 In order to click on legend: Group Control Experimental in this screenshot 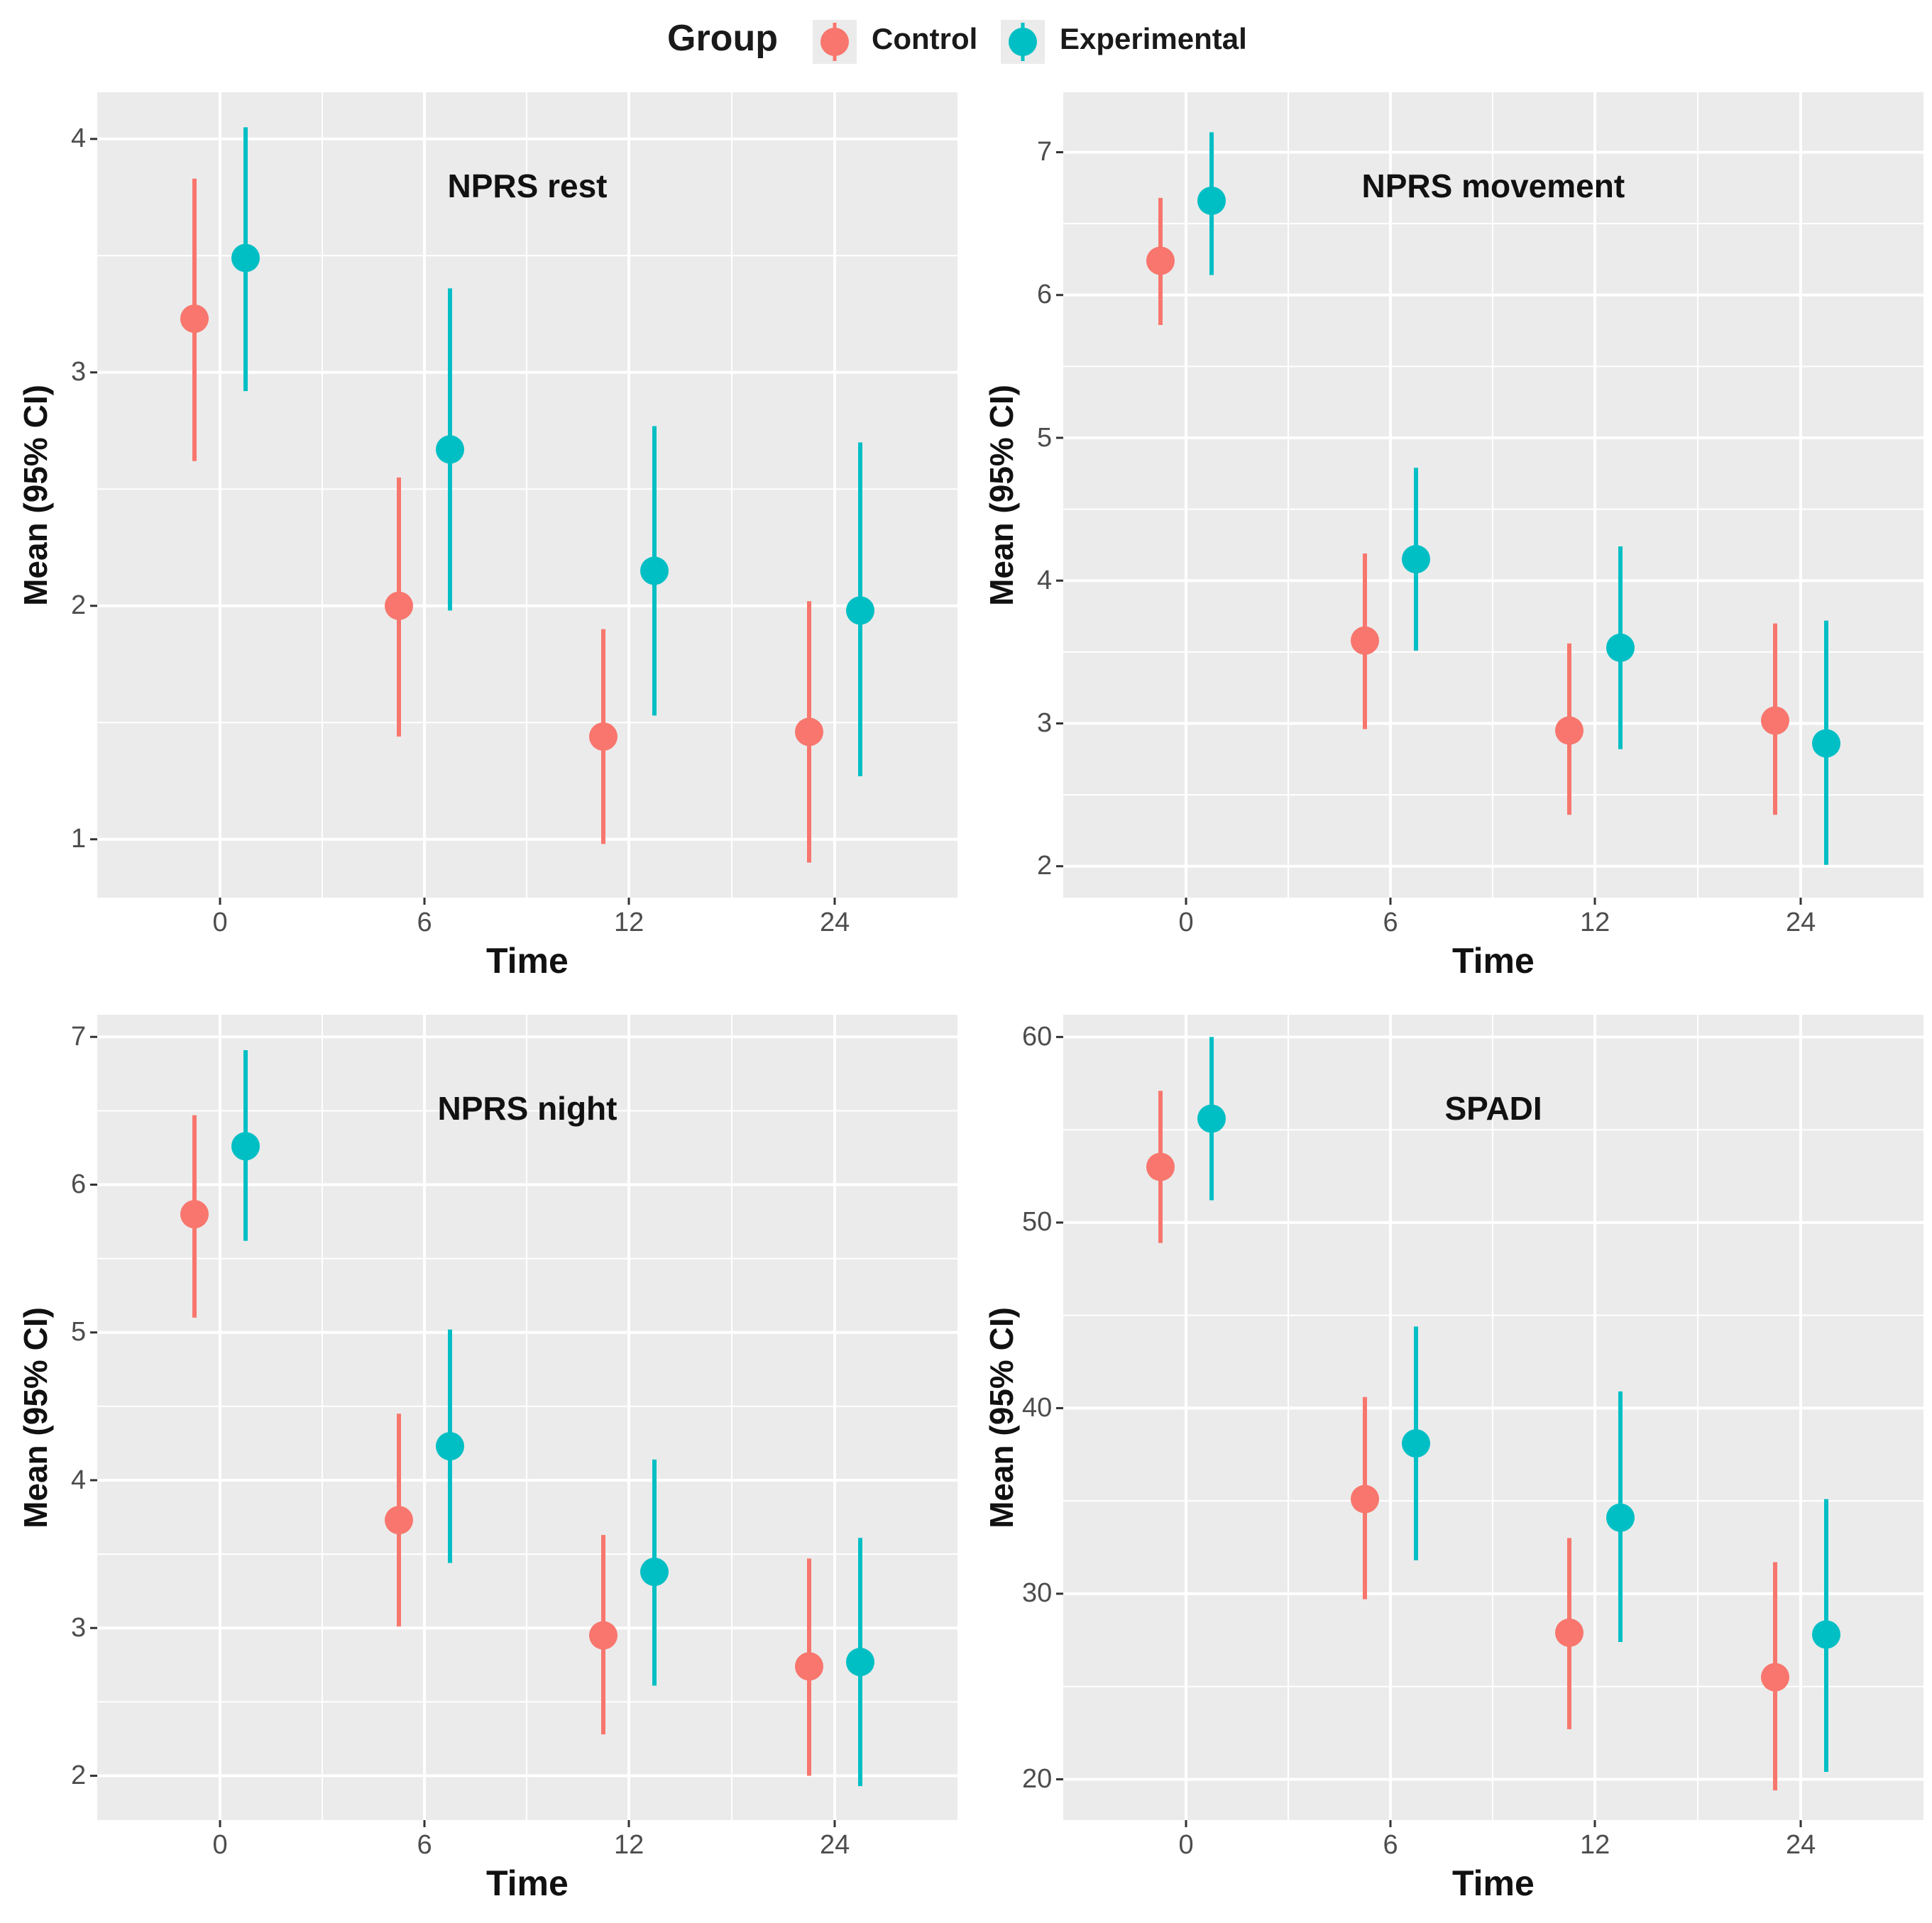, I will do `click(966, 39)`.